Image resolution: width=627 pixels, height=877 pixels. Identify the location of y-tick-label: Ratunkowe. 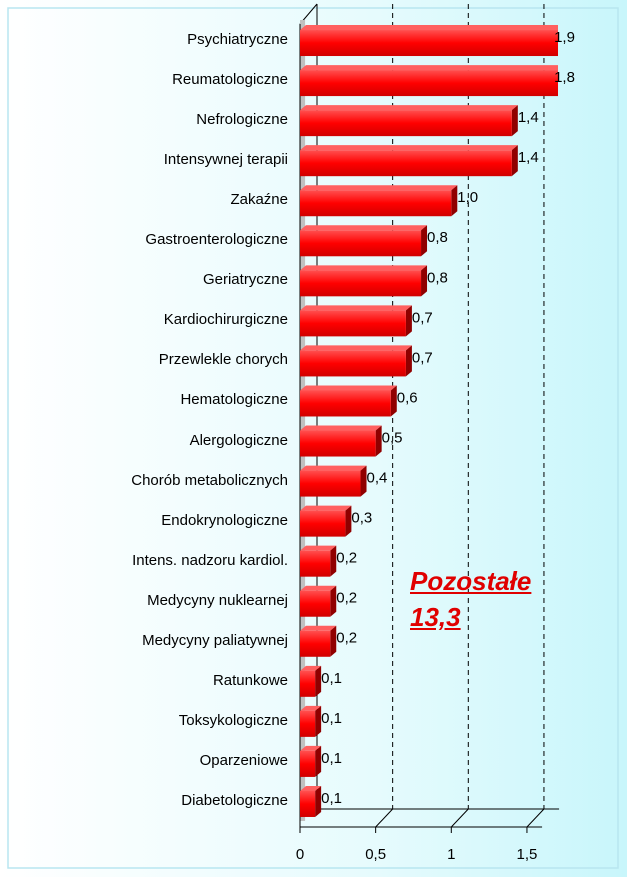
(250, 680).